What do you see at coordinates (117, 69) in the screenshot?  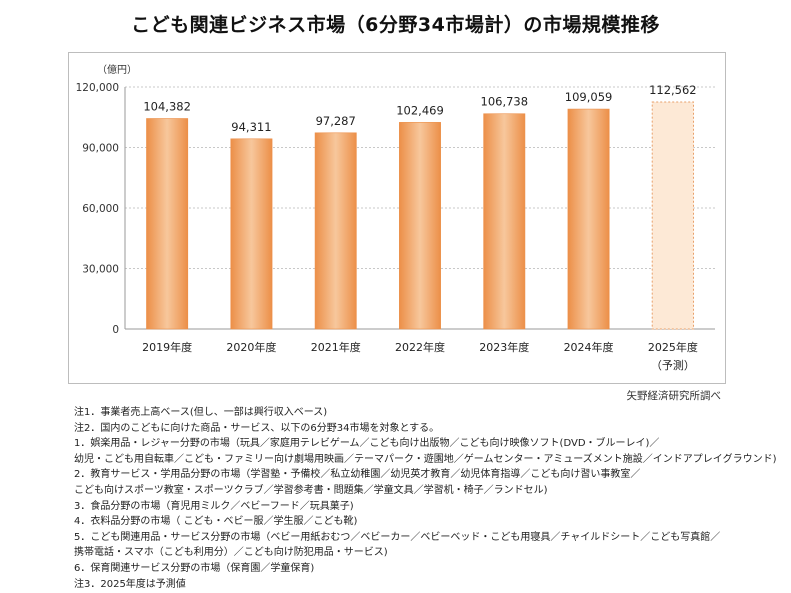 I see `unit-label: （億円）` at bounding box center [117, 69].